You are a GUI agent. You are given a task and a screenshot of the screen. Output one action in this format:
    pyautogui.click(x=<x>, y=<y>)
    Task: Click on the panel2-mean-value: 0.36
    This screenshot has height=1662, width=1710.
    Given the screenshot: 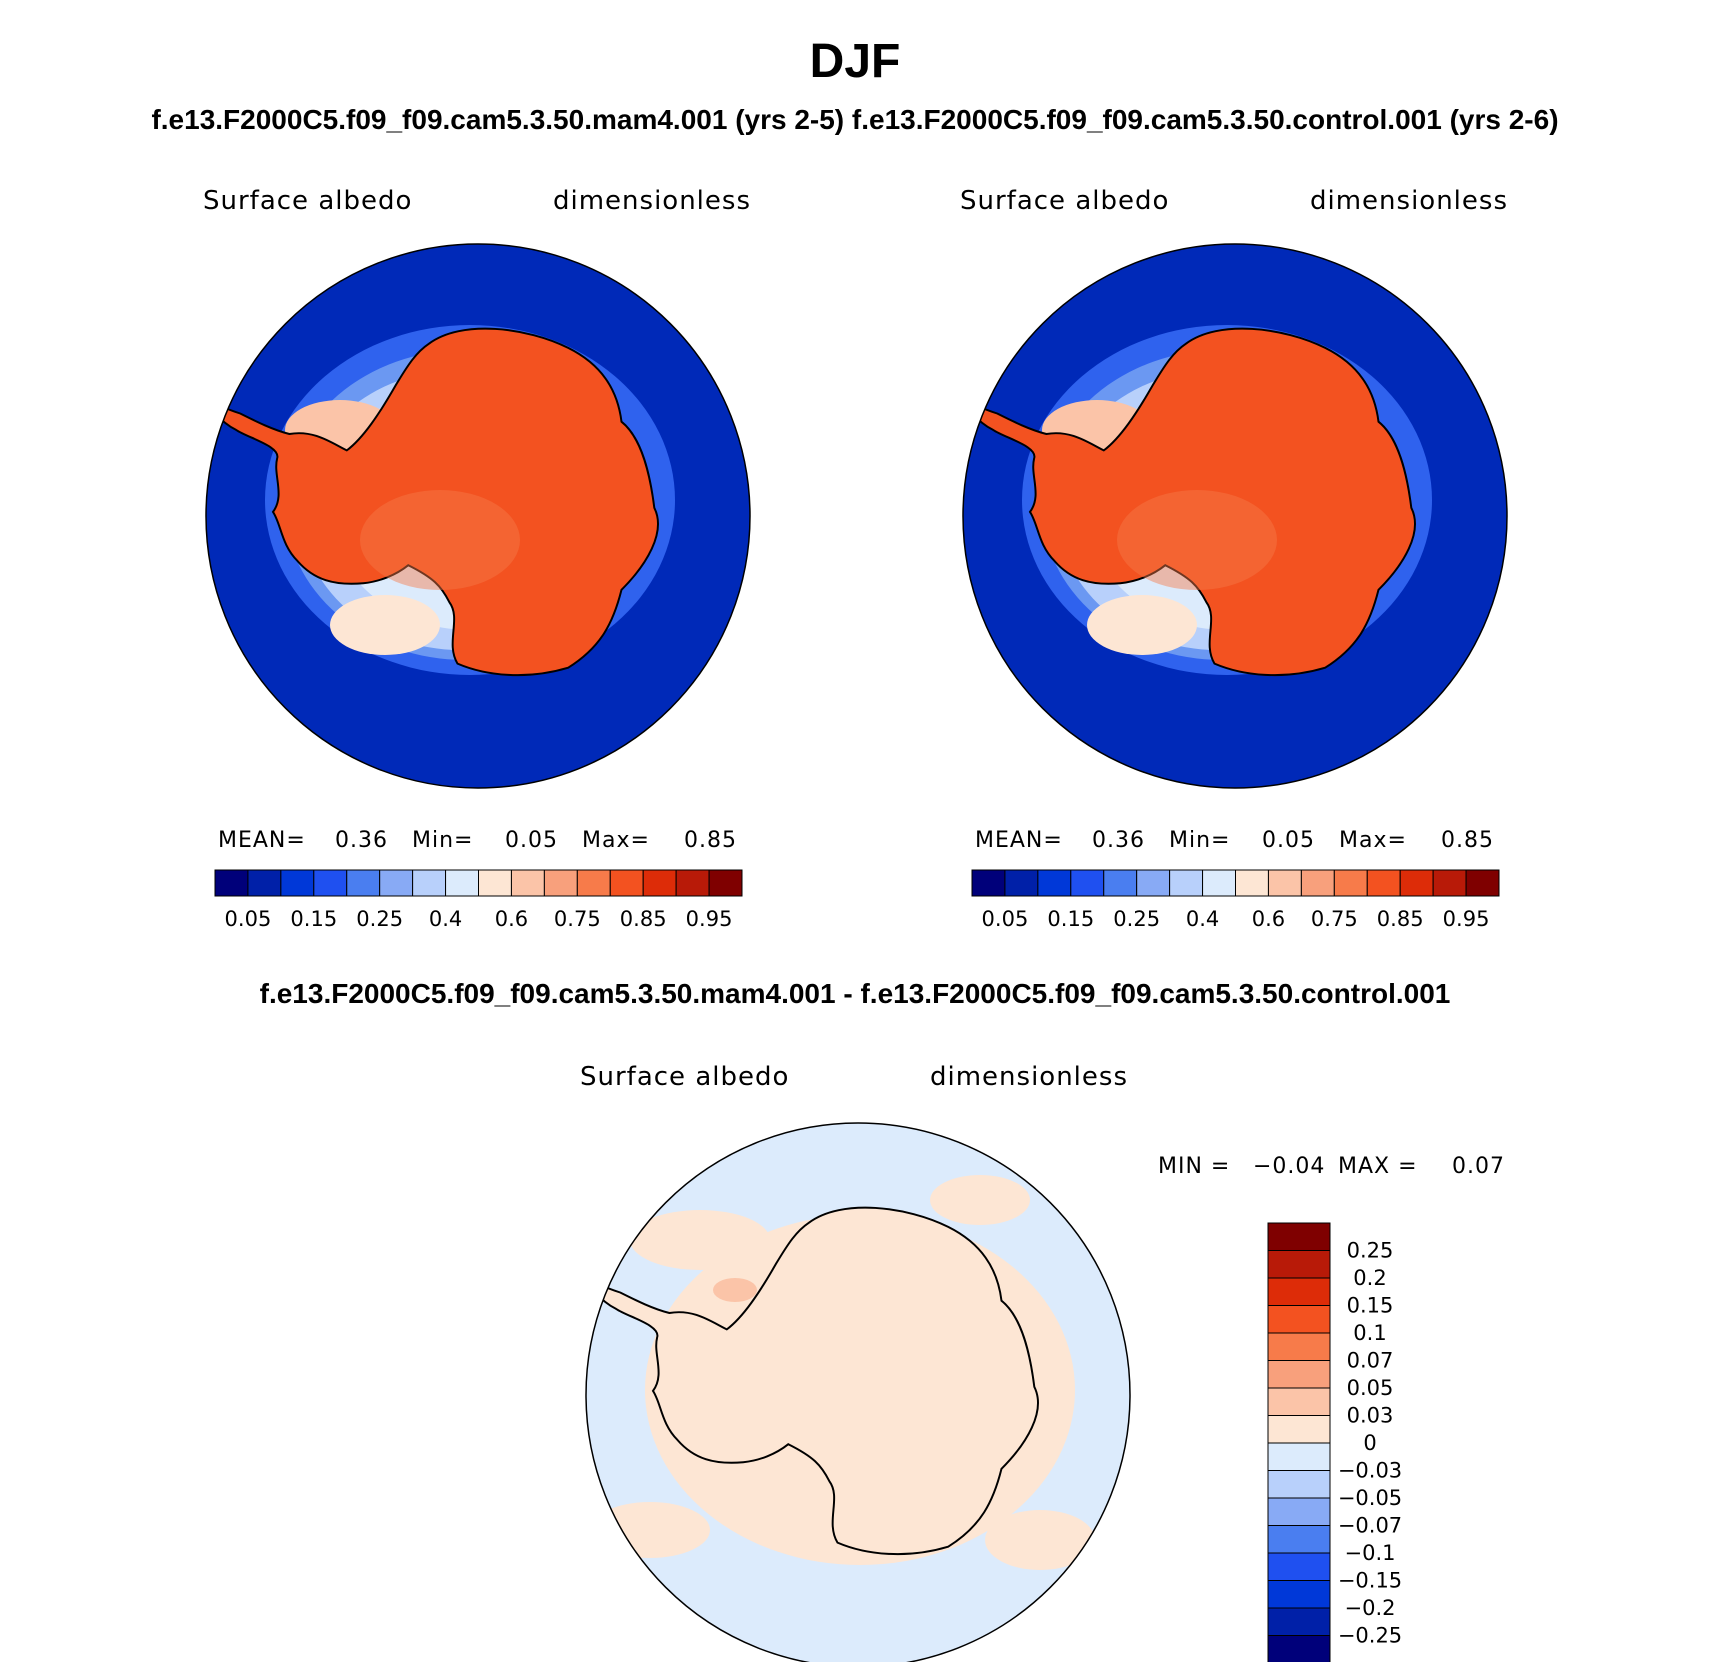 What is the action you would take?
    pyautogui.click(x=1118, y=840)
    